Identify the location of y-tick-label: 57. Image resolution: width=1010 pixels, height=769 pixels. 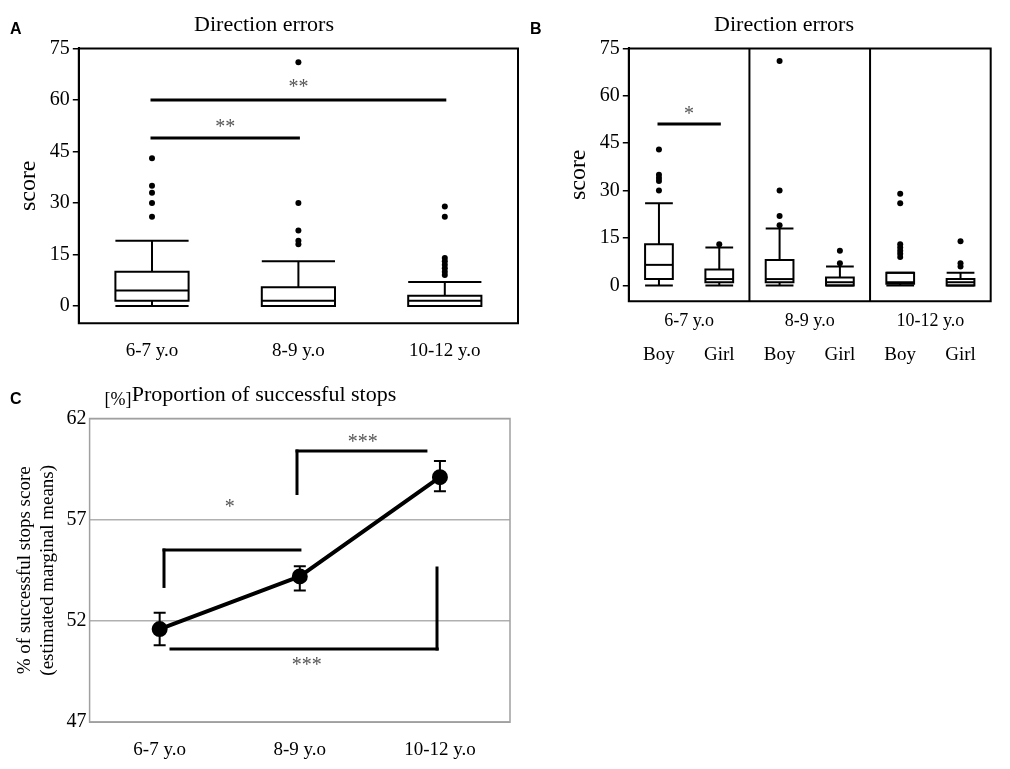
(76, 517).